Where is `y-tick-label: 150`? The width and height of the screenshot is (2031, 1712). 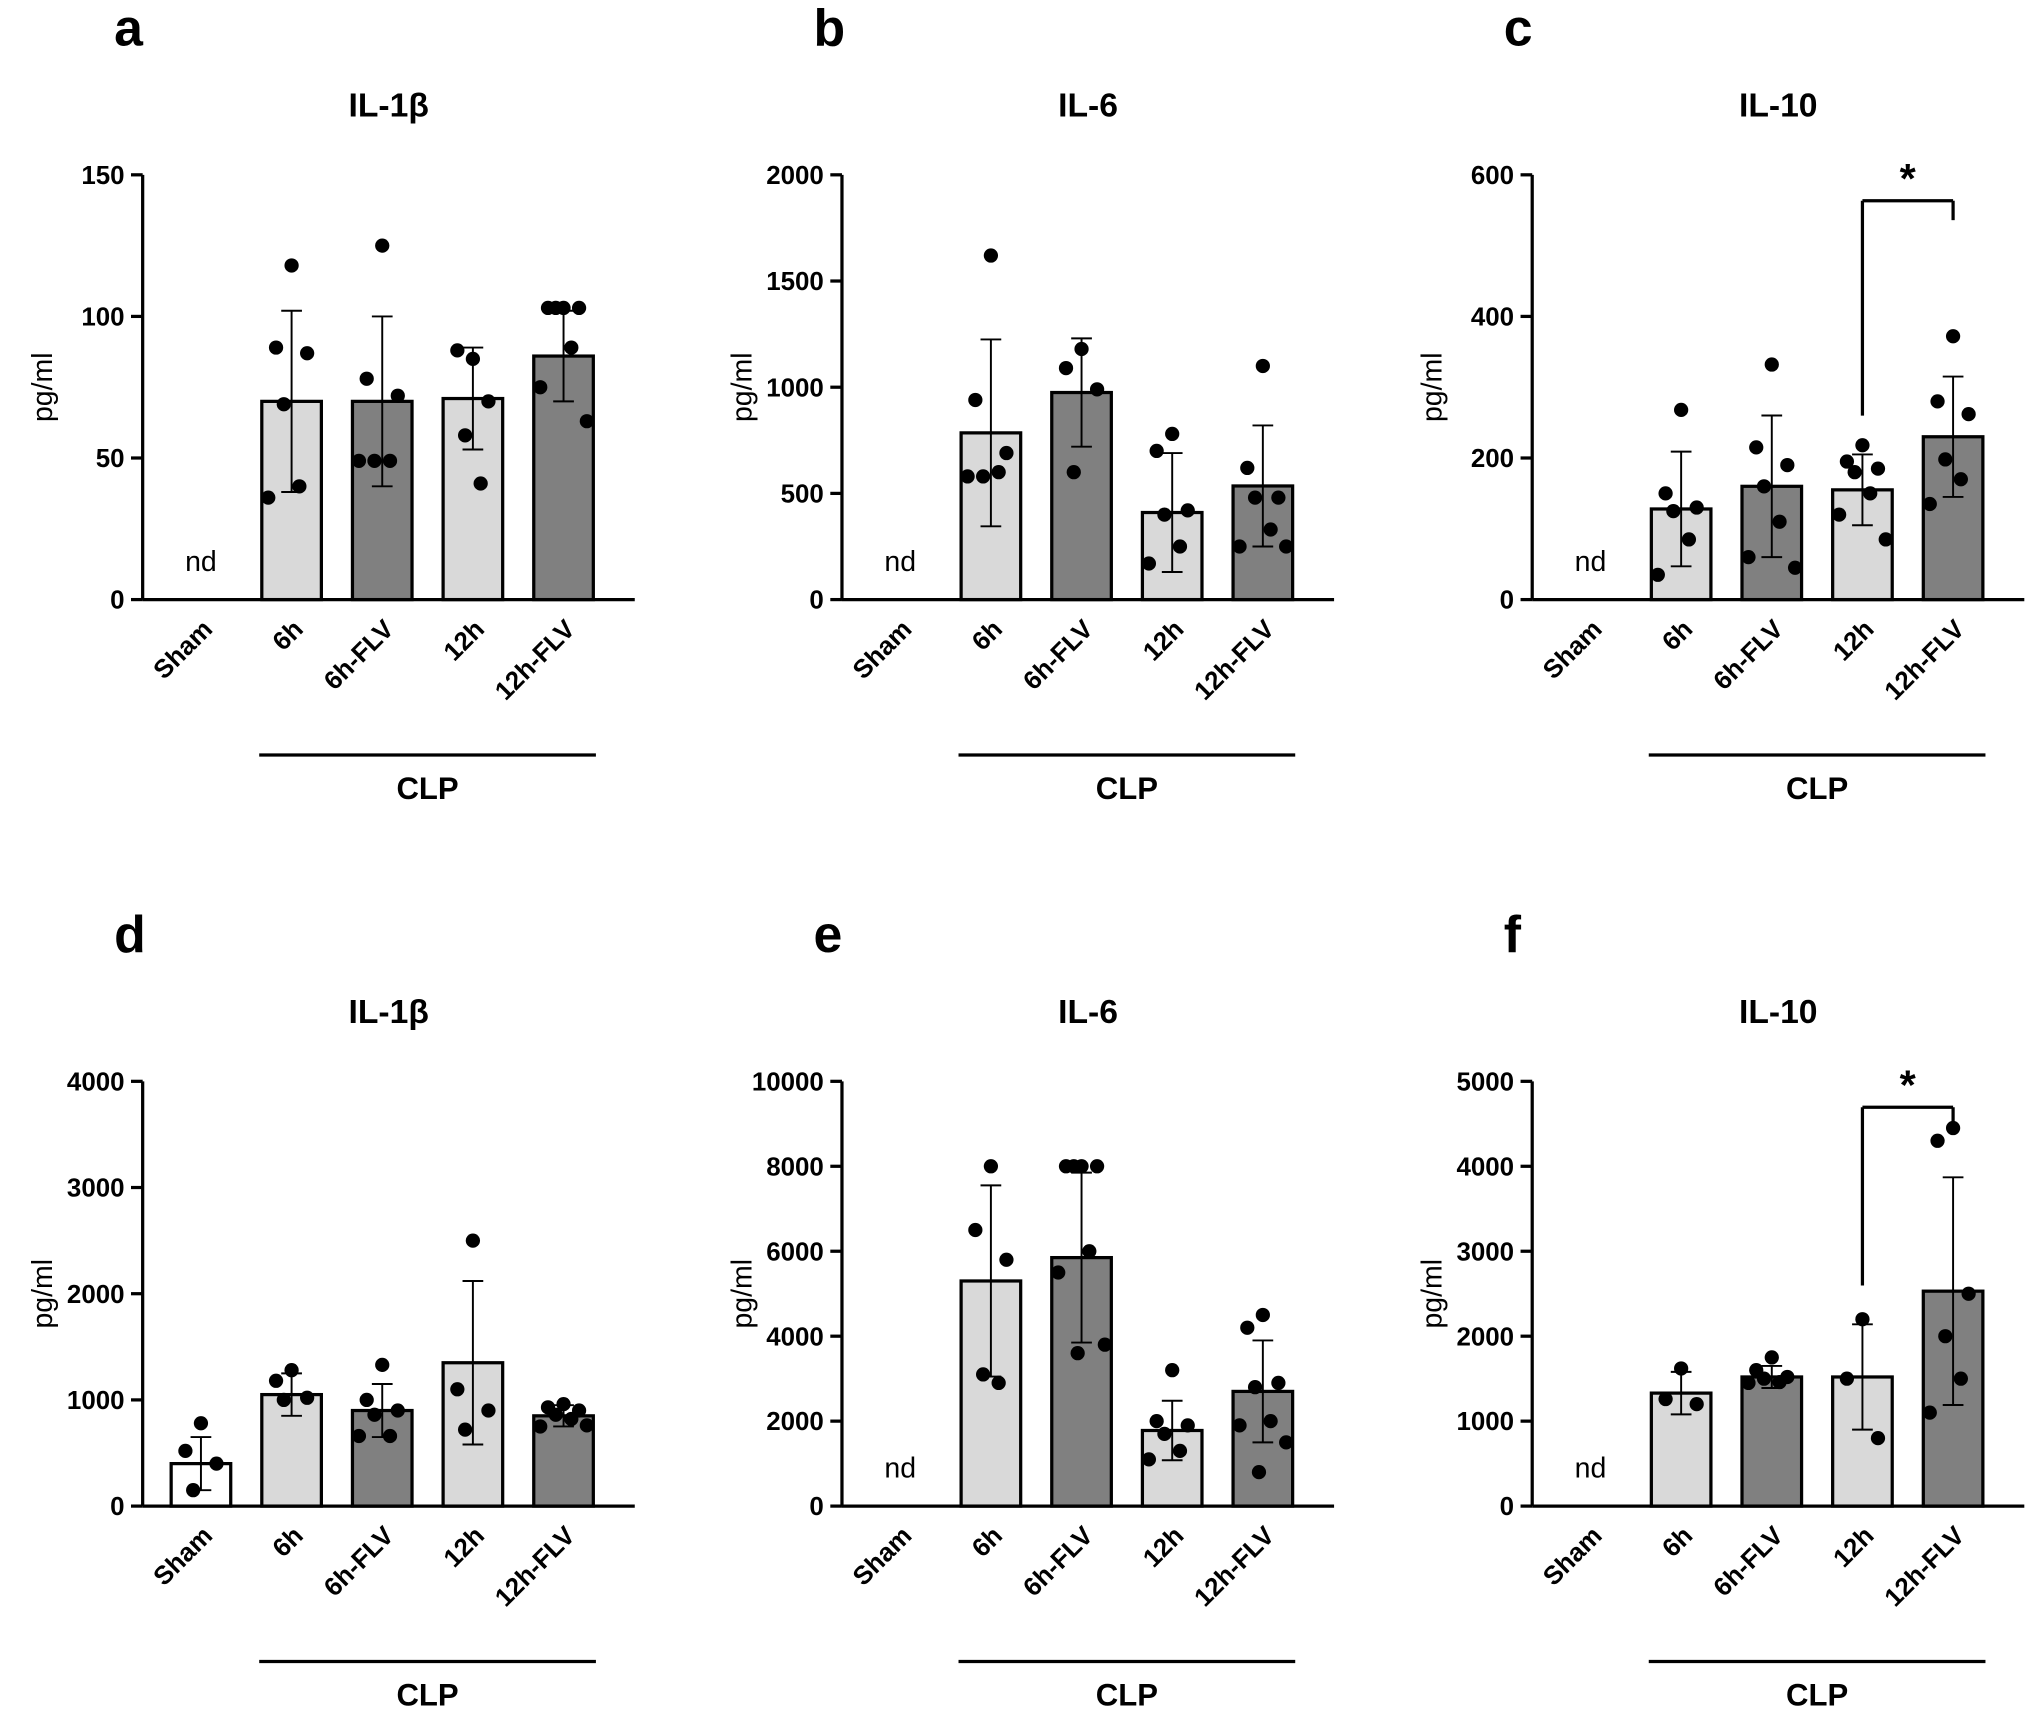
y-tick-label: 150 is located at coordinates (102, 176).